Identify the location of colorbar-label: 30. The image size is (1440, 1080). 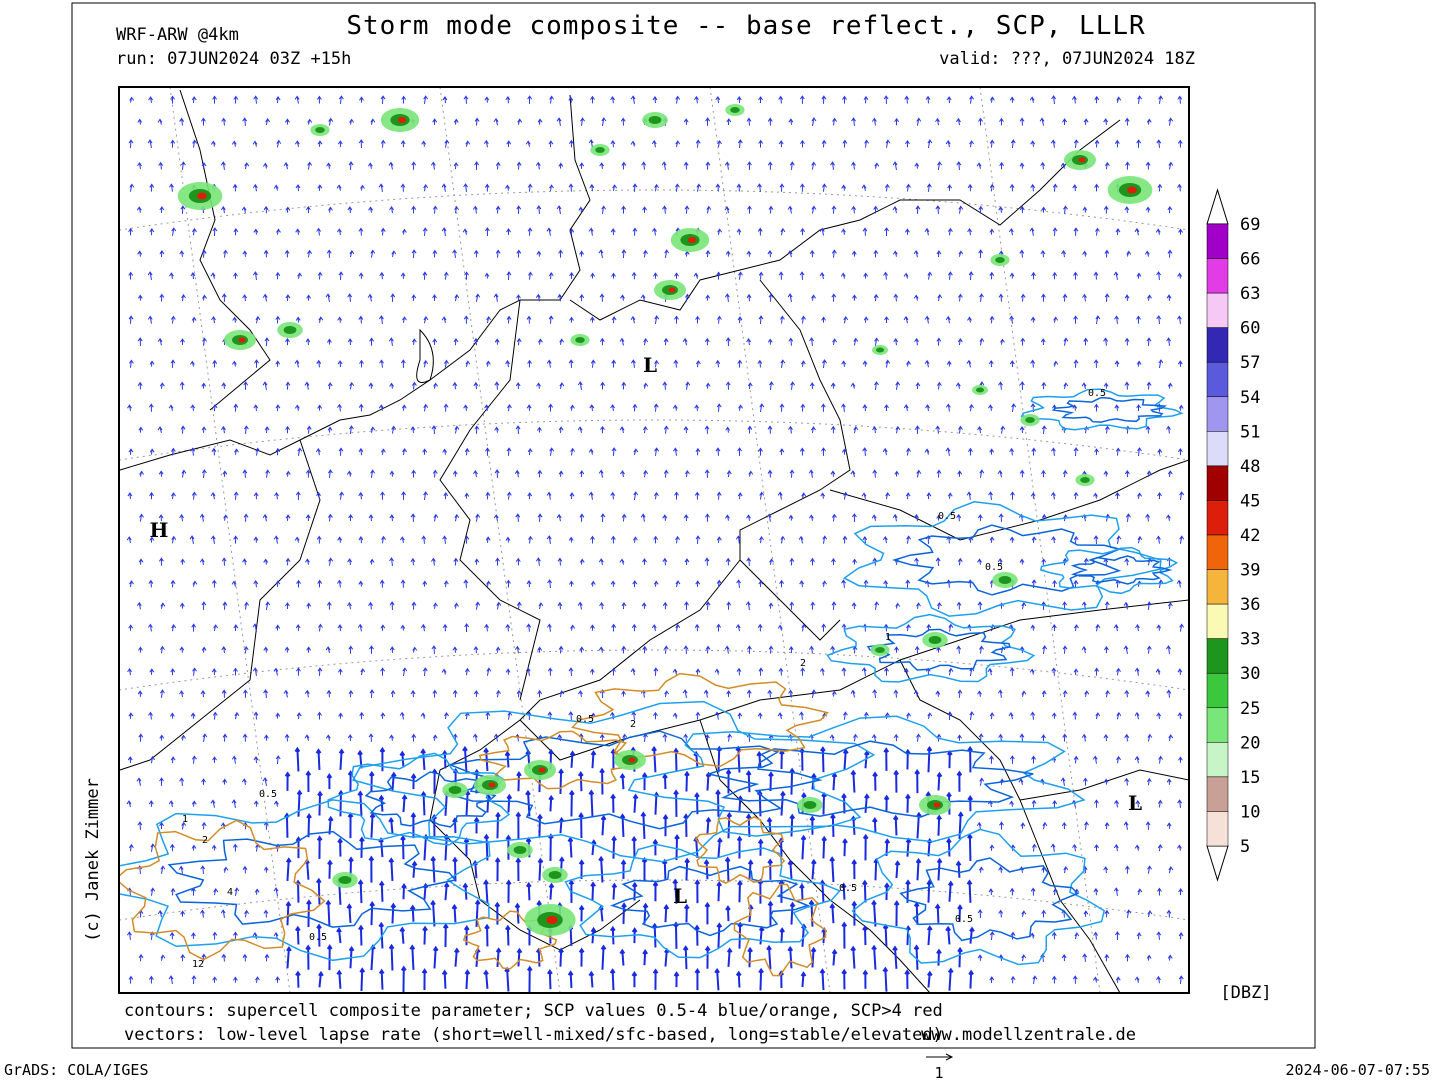
(1250, 674).